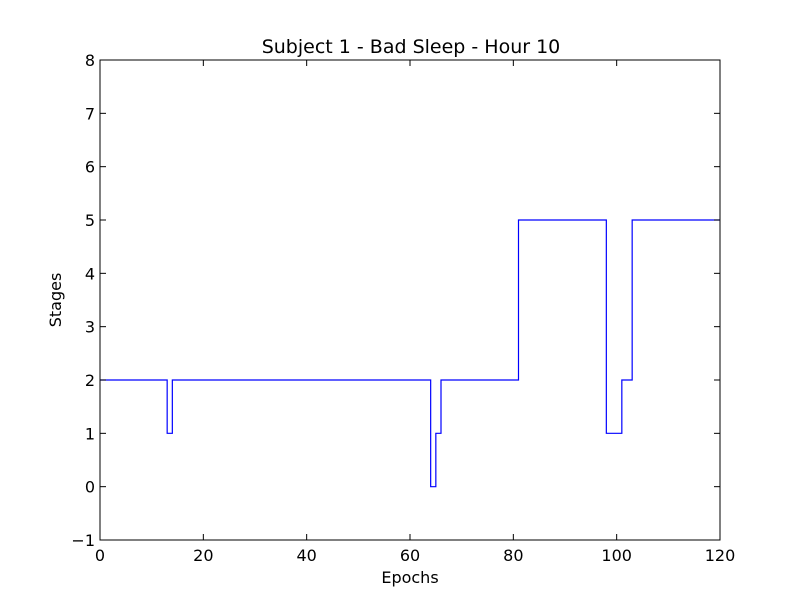 This screenshot has width=800, height=600. What do you see at coordinates (90, 273) in the screenshot?
I see `y-tick-label: 4` at bounding box center [90, 273].